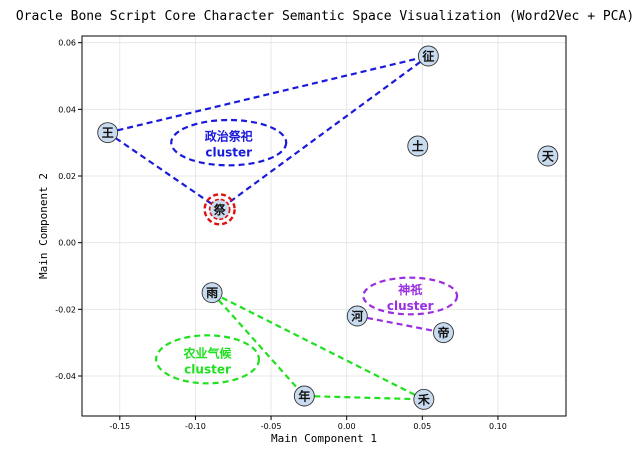 The width and height of the screenshot is (640, 458). Describe the element at coordinates (271, 426) in the screenshot. I see `x-tick-label: -0.05` at that location.